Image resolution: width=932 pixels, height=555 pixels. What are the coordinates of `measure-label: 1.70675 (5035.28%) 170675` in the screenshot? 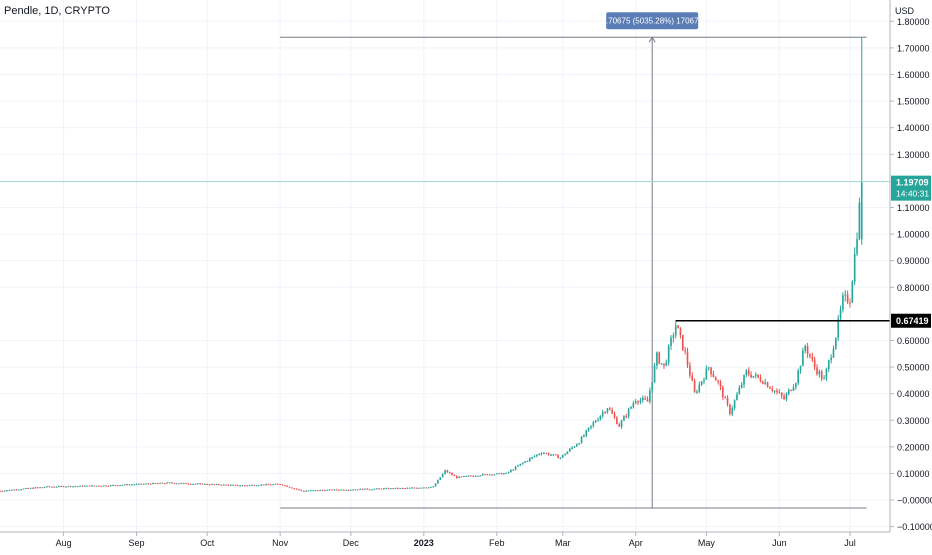 It's located at (652, 21).